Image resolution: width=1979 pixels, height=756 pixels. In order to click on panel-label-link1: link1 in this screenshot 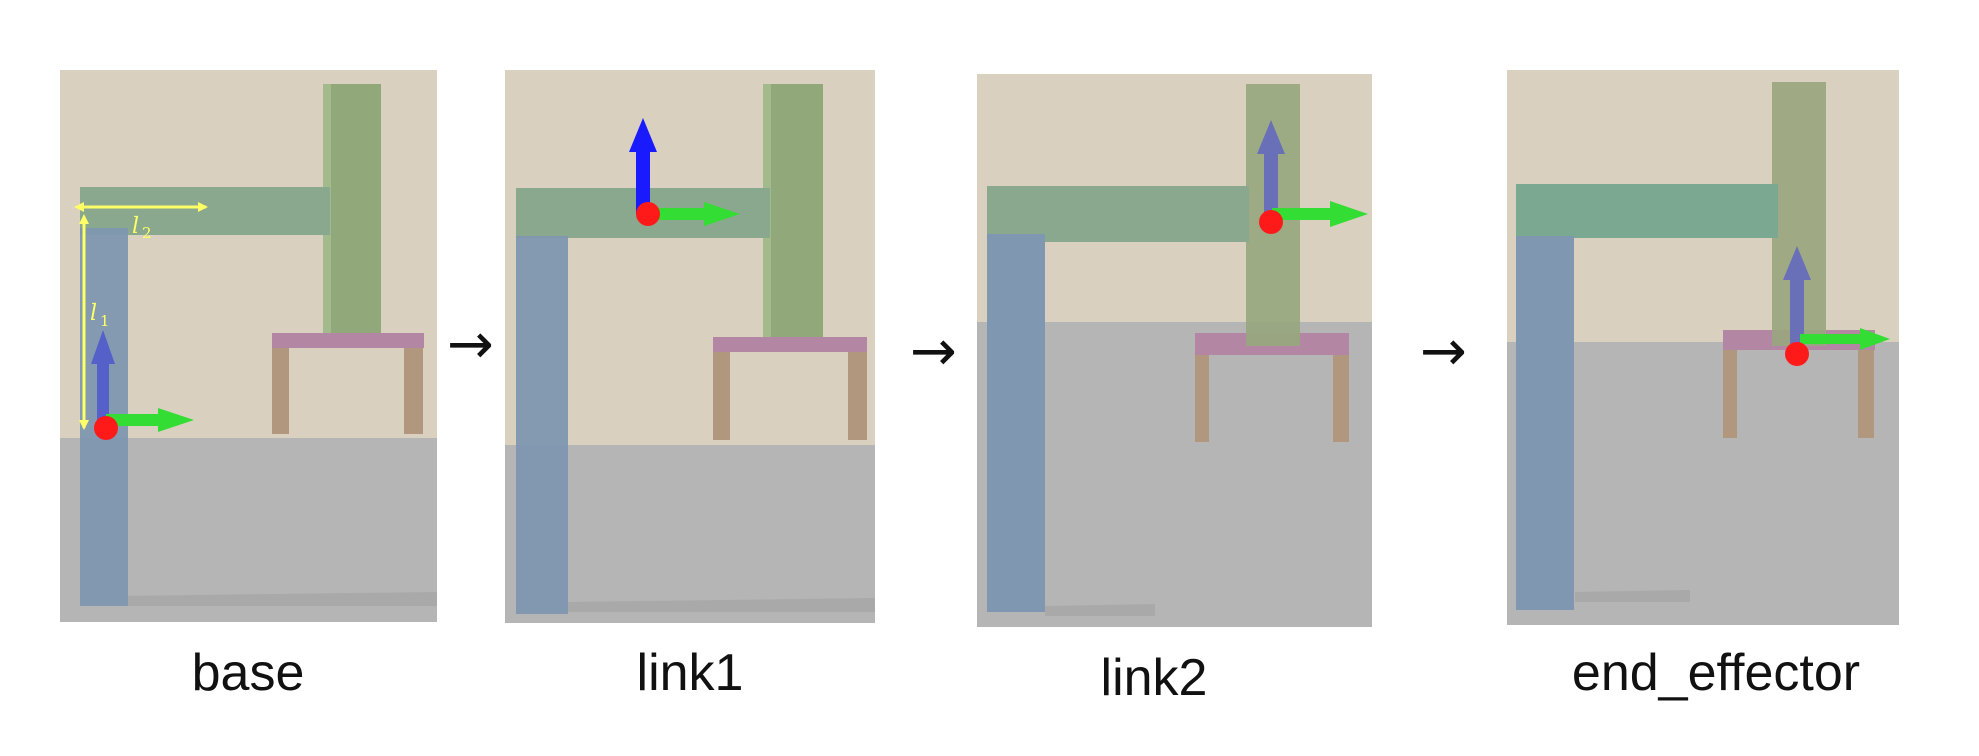, I will do `click(690, 673)`.